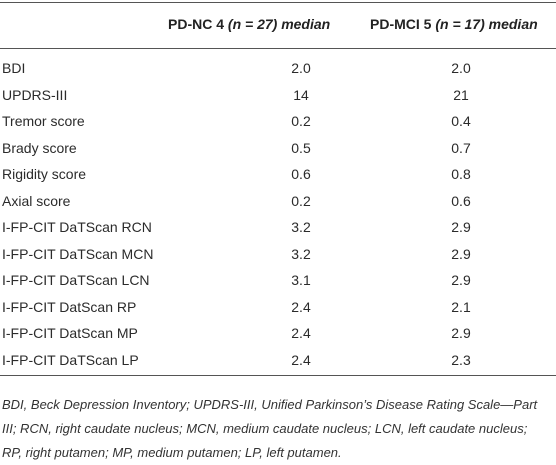 This screenshot has height=465, width=556. I want to click on value-cell: 14, so click(301, 94).